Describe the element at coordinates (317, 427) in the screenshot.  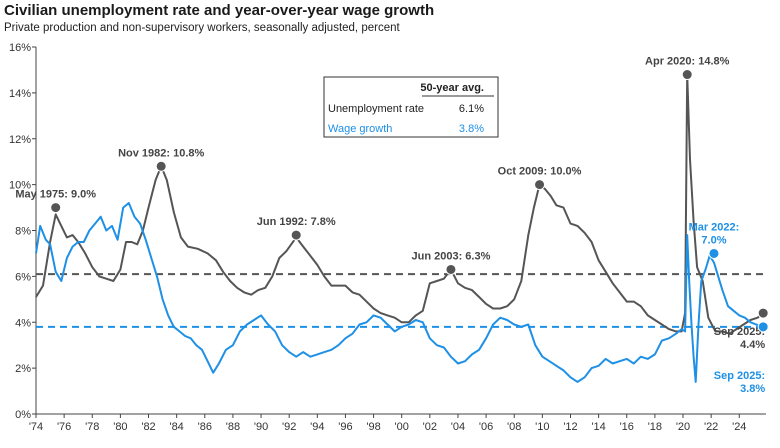
I see `x-tick-label: '94` at that location.